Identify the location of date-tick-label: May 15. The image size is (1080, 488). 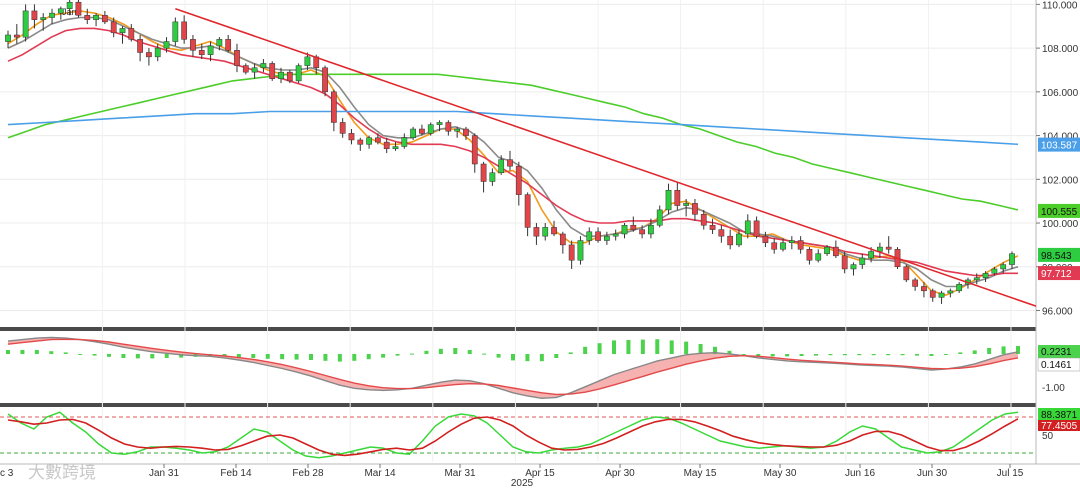
(700, 473).